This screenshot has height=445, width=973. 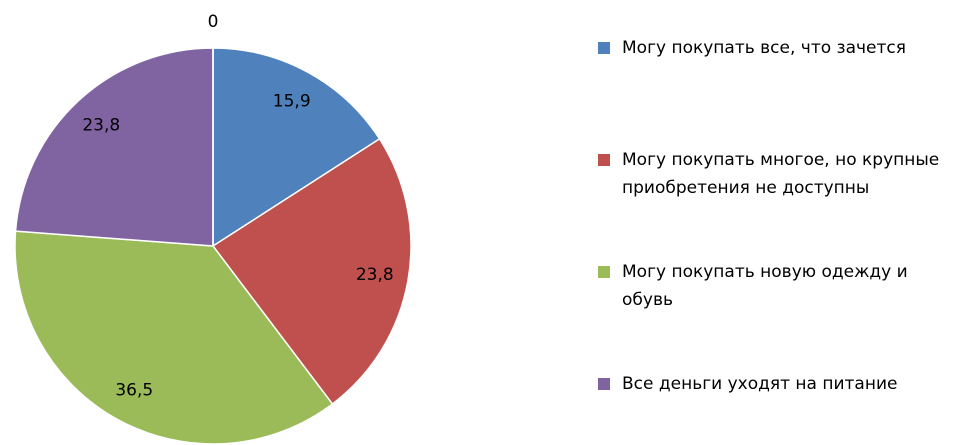 I want to click on legend-label: Могу покупать все, что зачется, so click(x=764, y=48).